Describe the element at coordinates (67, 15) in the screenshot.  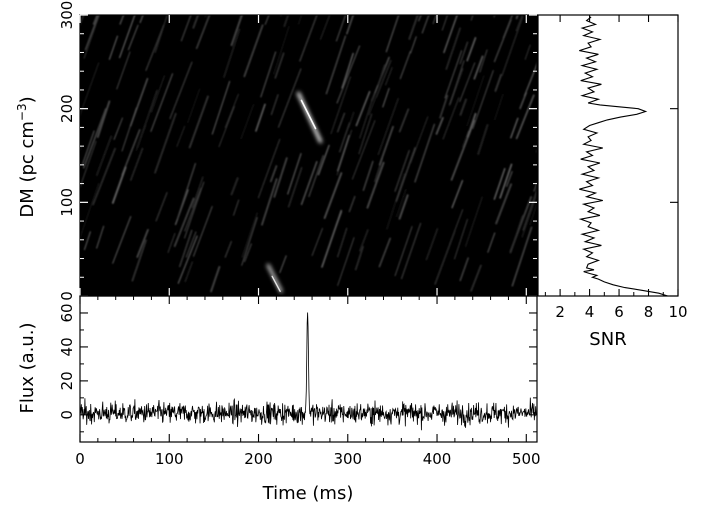
I see `dm-tick-label: 300` at that location.